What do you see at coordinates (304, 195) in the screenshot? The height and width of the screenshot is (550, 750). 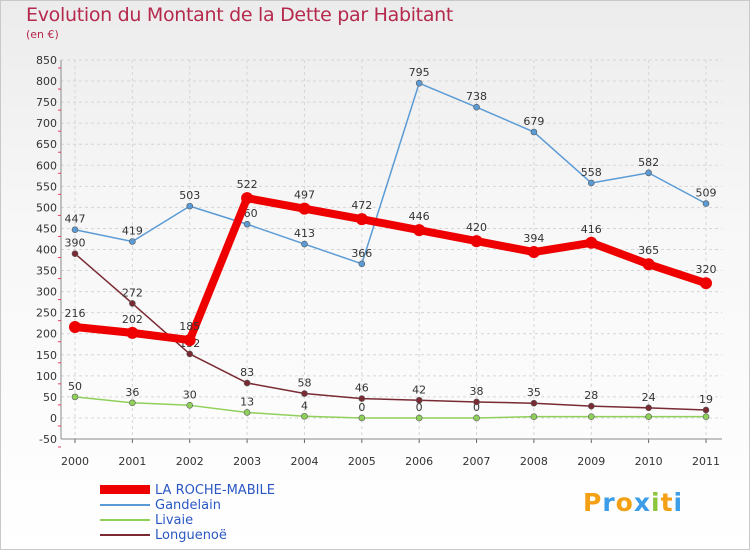 I see `data-label-la-roche-mabile: 497` at bounding box center [304, 195].